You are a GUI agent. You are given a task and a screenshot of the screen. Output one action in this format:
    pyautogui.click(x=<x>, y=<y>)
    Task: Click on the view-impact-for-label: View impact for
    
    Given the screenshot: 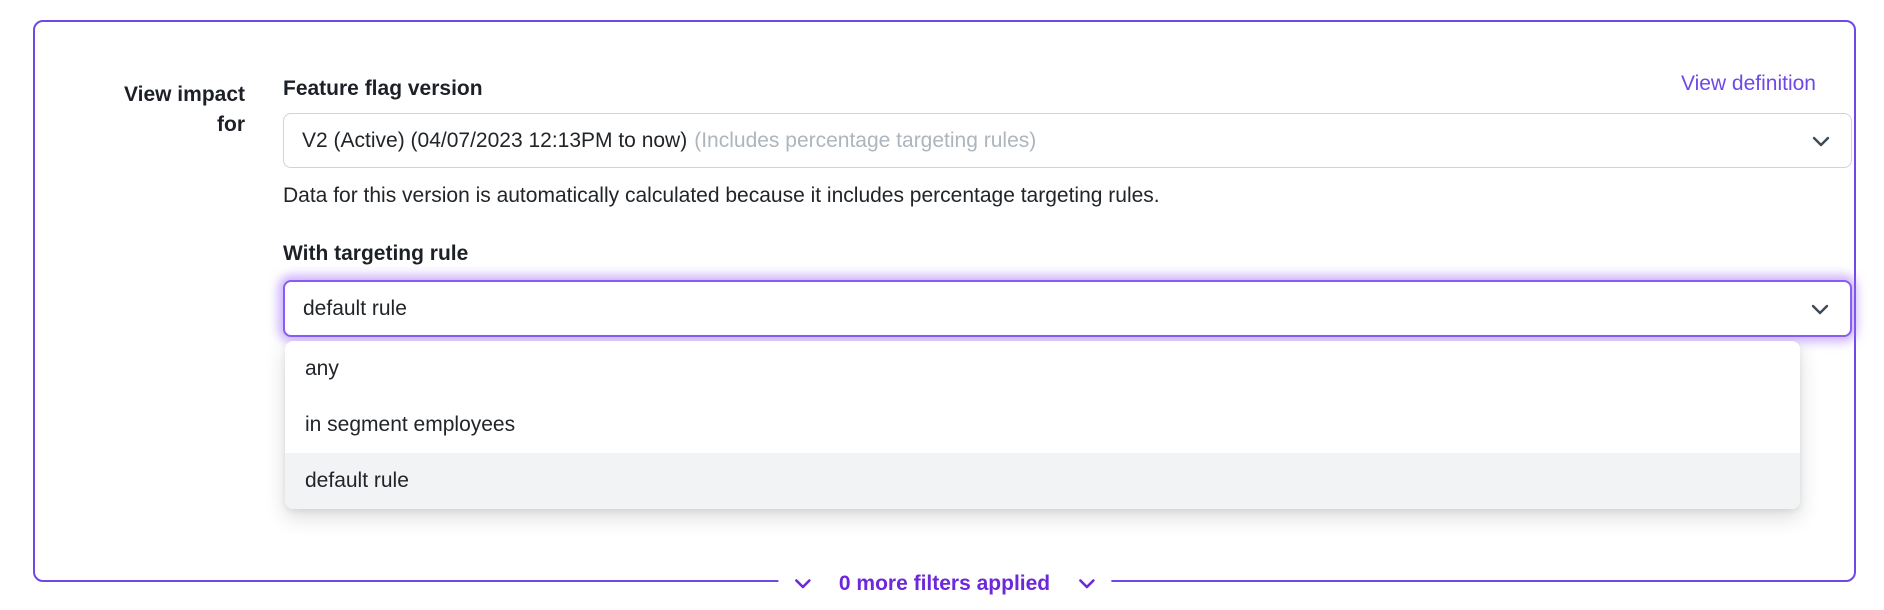 What is the action you would take?
    pyautogui.click(x=184, y=109)
    